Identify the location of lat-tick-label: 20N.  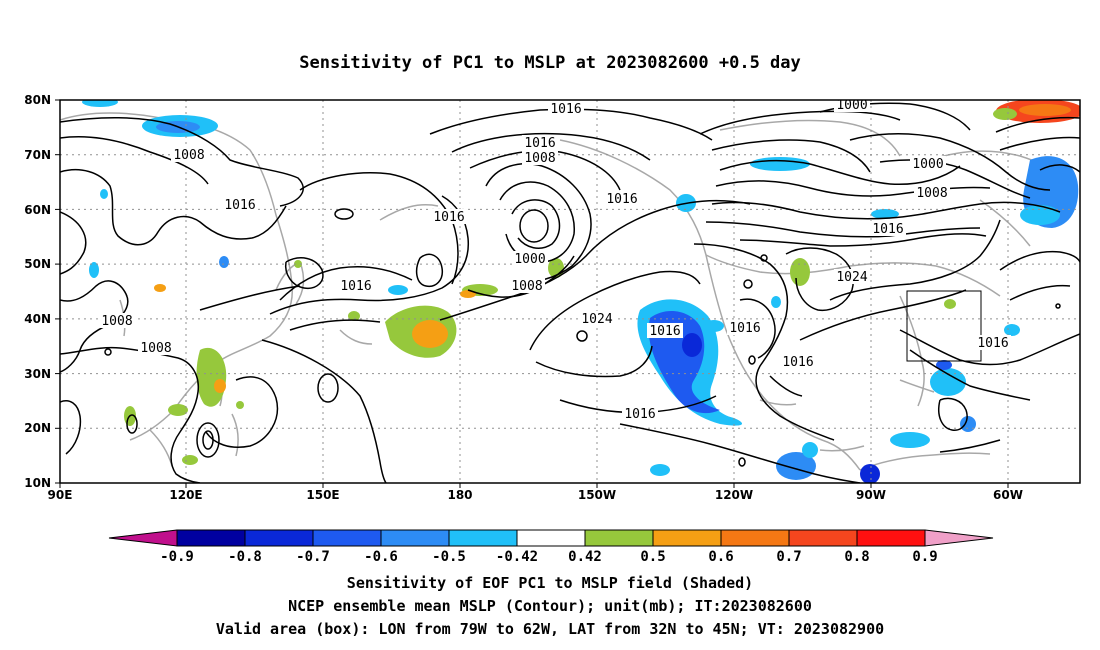
(37, 428).